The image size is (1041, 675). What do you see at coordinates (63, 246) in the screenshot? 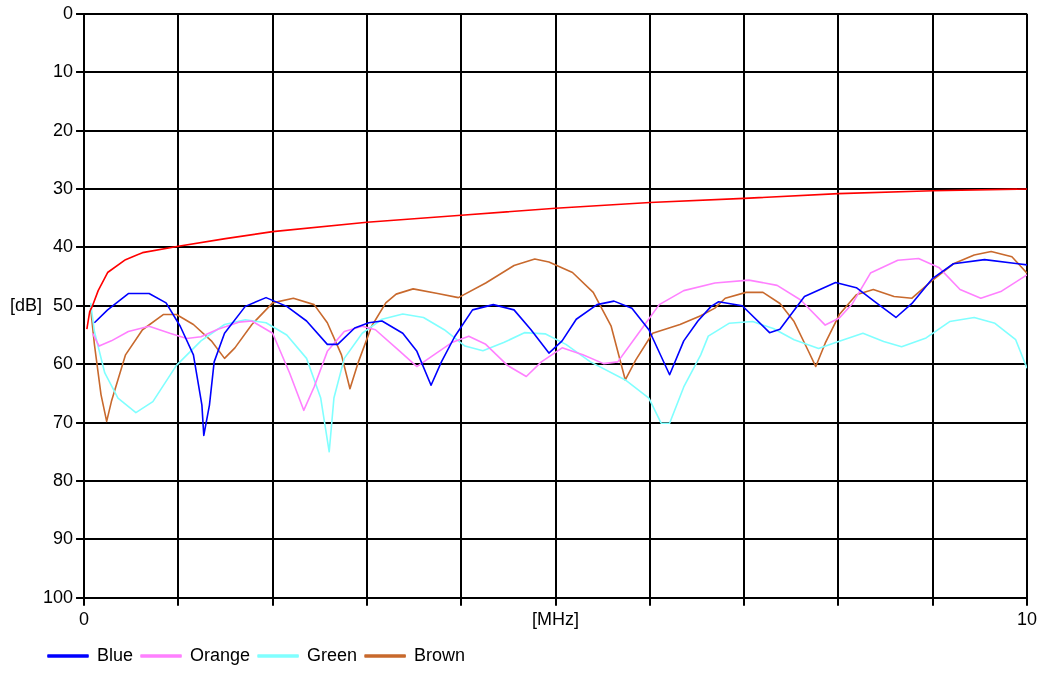
I see `y-tick-label: 40` at bounding box center [63, 246].